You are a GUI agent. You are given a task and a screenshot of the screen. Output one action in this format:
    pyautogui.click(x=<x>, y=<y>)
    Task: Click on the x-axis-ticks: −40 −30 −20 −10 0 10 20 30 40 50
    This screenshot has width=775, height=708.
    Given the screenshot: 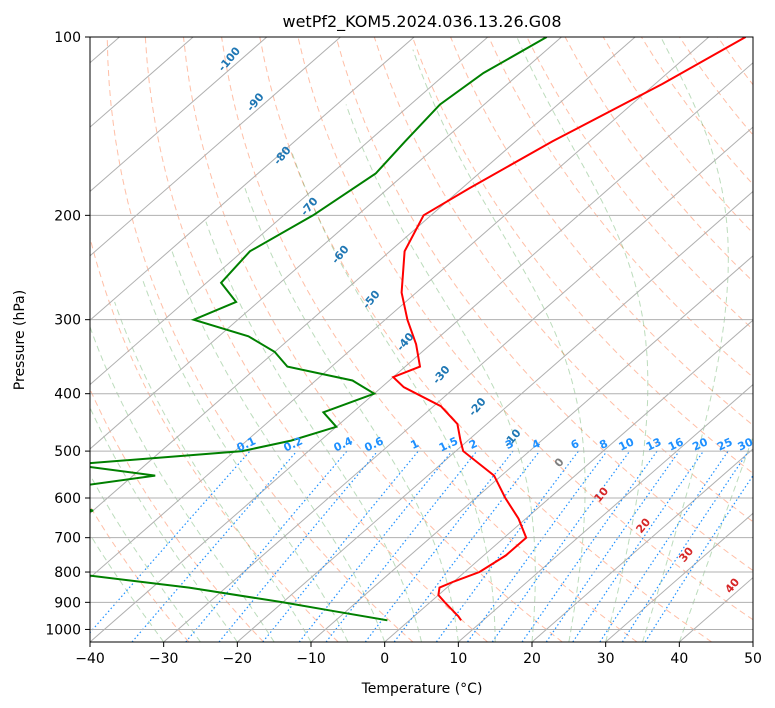 What is the action you would take?
    pyautogui.click(x=418, y=654)
    